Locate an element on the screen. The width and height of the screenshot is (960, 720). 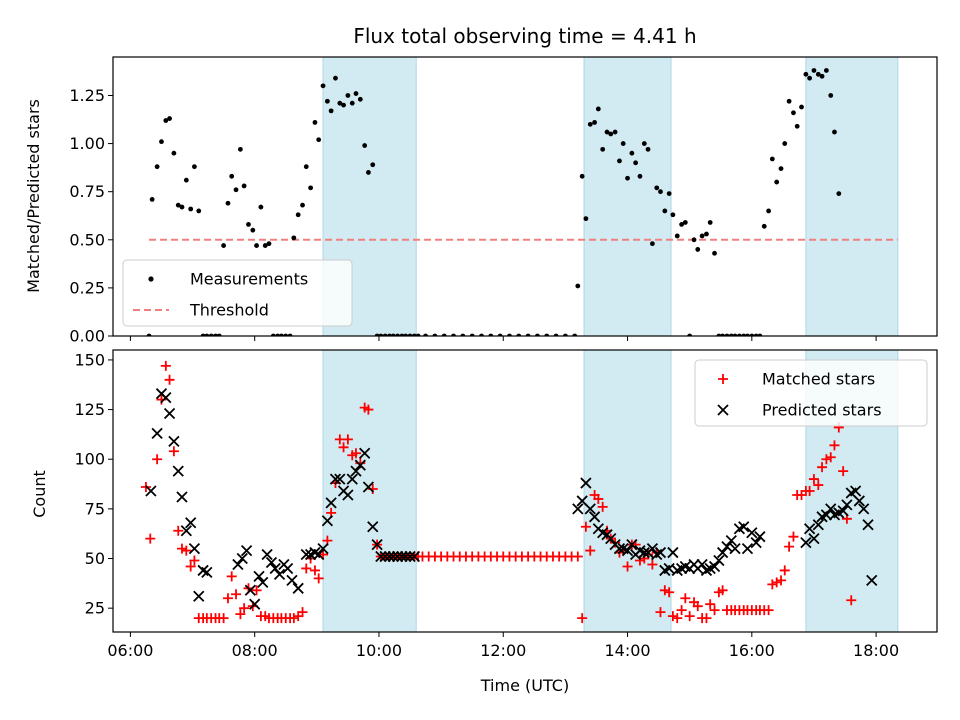
x-axis-label: Time (UTC) is located at coordinates (524, 685).